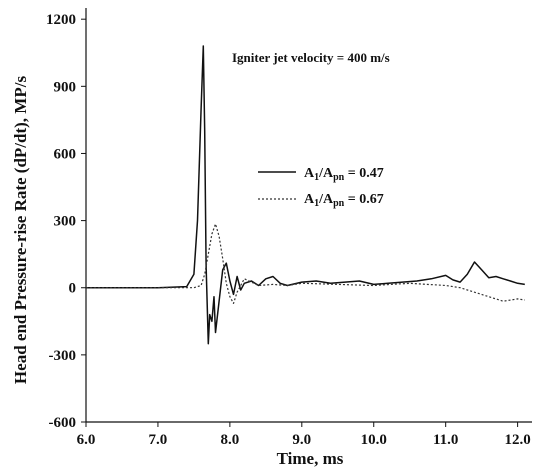  Describe the element at coordinates (374, 440) in the screenshot. I see `x-tick-label: 10.0` at that location.